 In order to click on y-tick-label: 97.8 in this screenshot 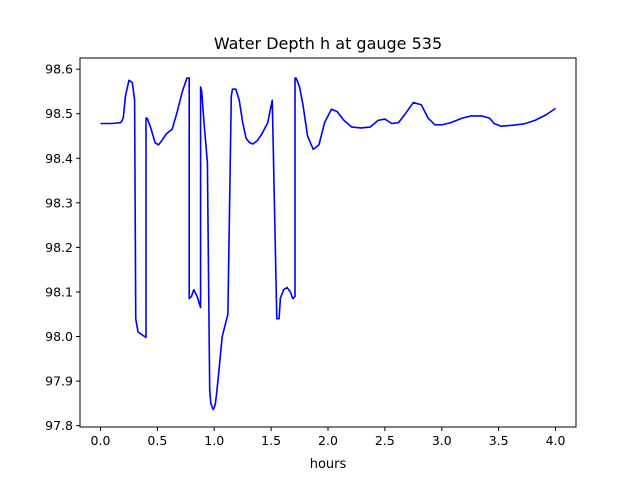, I will do `click(59, 425)`.